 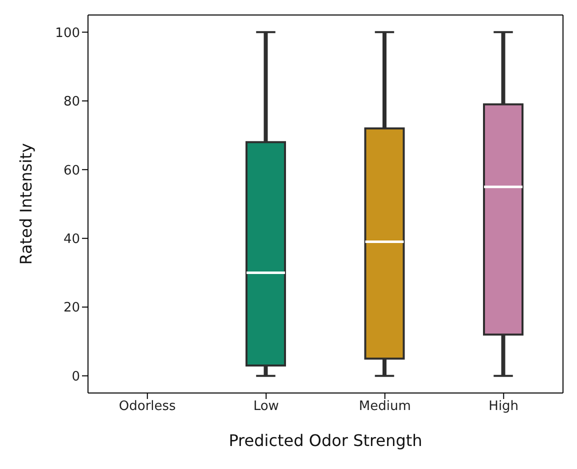 What do you see at coordinates (147, 406) in the screenshot?
I see `x-tick-label: Odorless` at bounding box center [147, 406].